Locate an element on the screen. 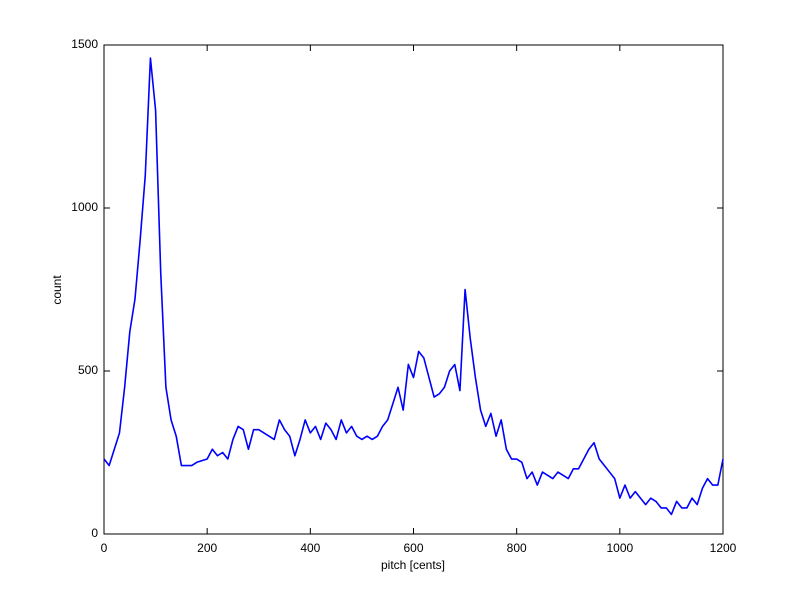 The width and height of the screenshot is (800, 600). y-axis-label: count is located at coordinates (57, 290).